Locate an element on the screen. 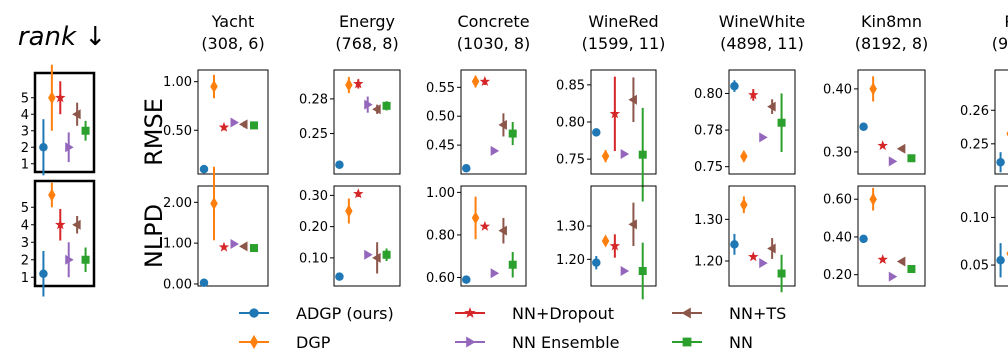 This screenshot has width=1008, height=355. panel-concrete-rmse: 0.45 0.50 0.55 is located at coordinates (476, 122).